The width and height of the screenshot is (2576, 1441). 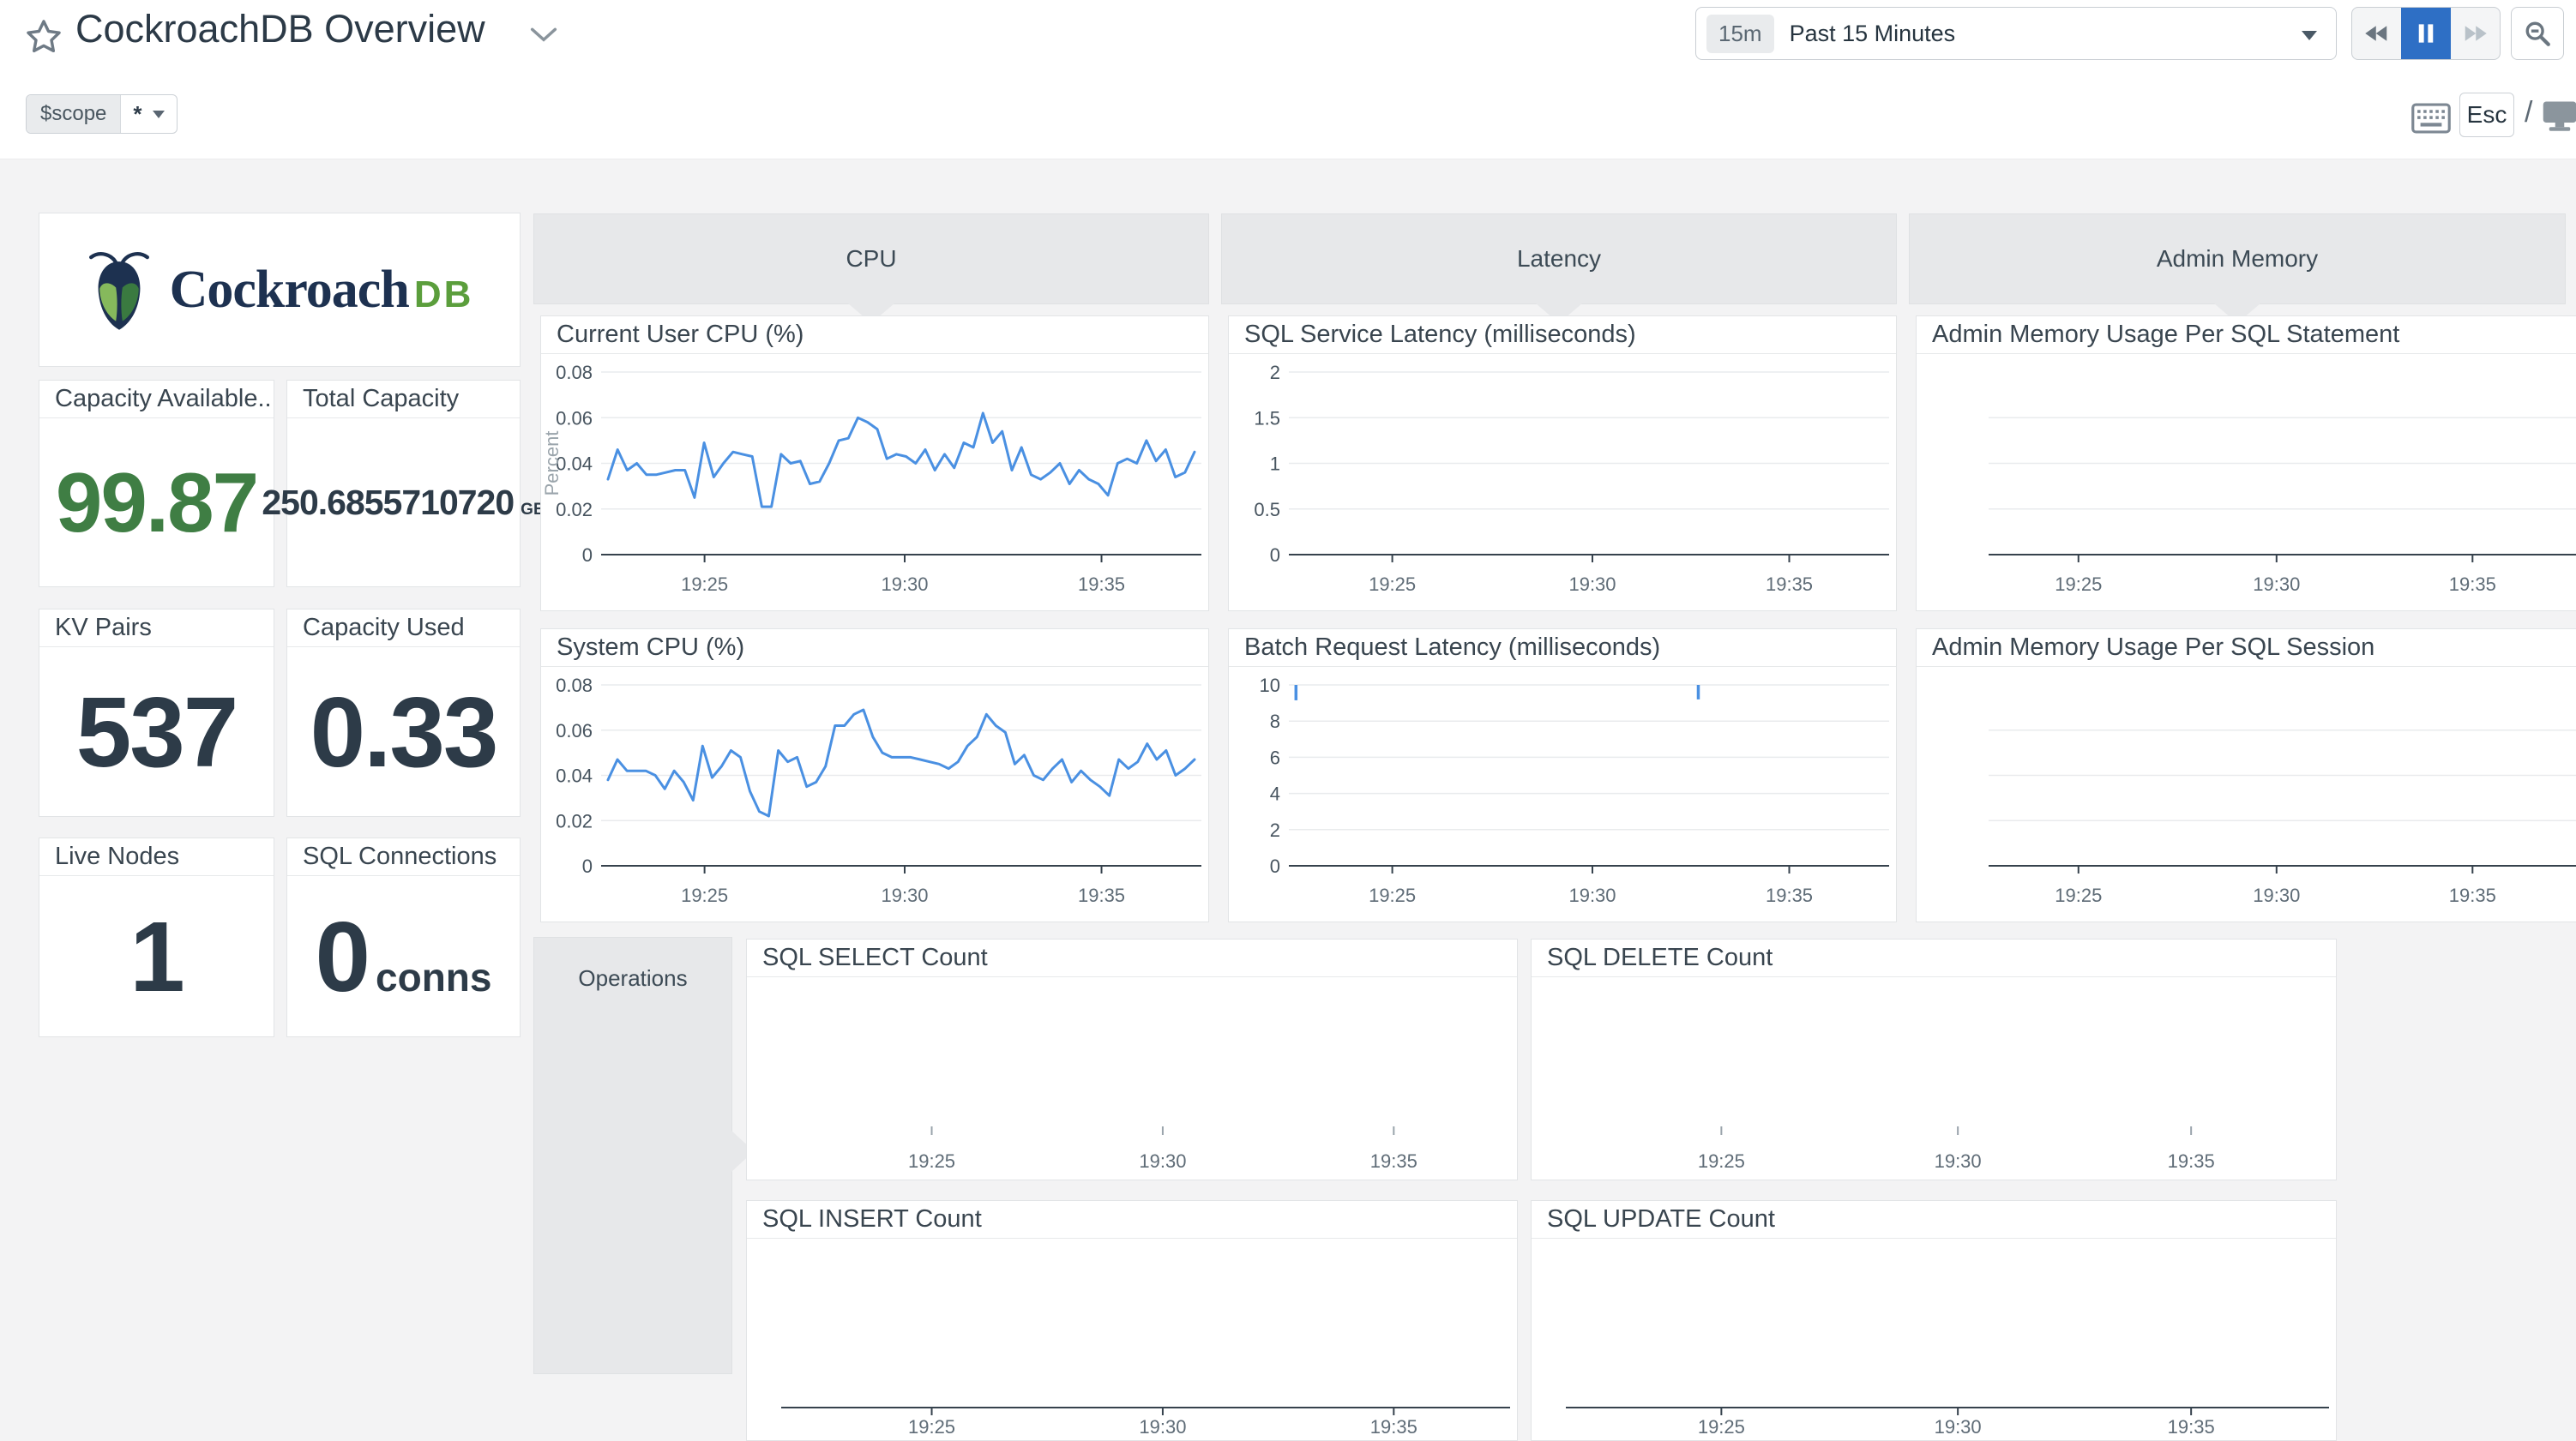 What do you see at coordinates (875, 335) in the screenshot?
I see `chart-title: Current User CPU (%)` at bounding box center [875, 335].